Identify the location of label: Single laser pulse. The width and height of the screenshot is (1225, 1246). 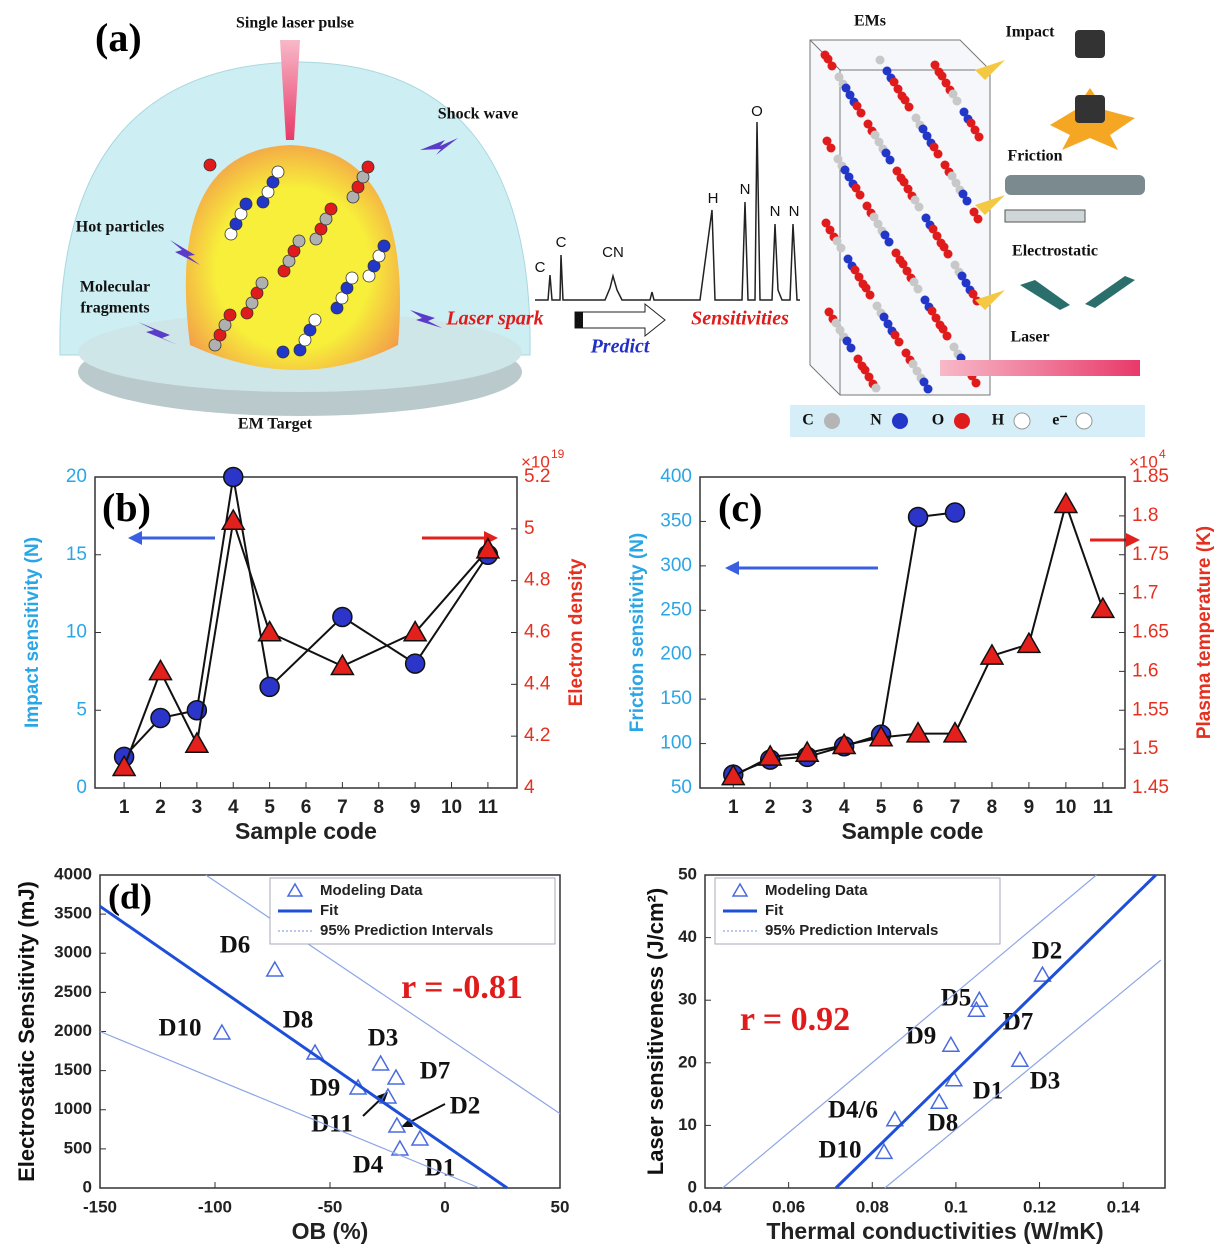
(295, 23).